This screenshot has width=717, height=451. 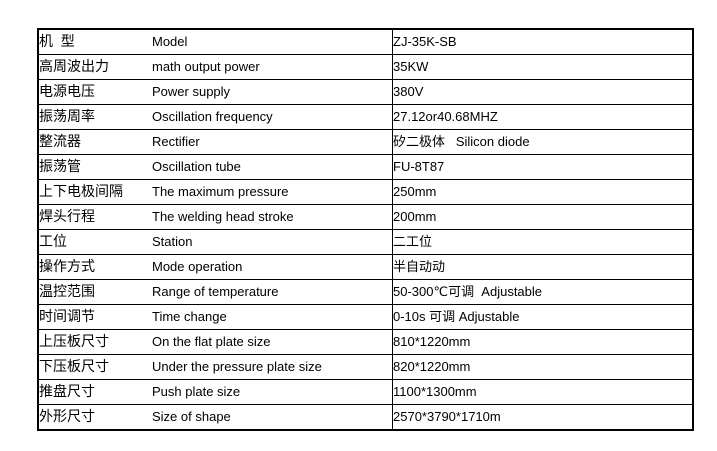 I want to click on spec-value: 2570*3790*1710m, so click(x=542, y=417).